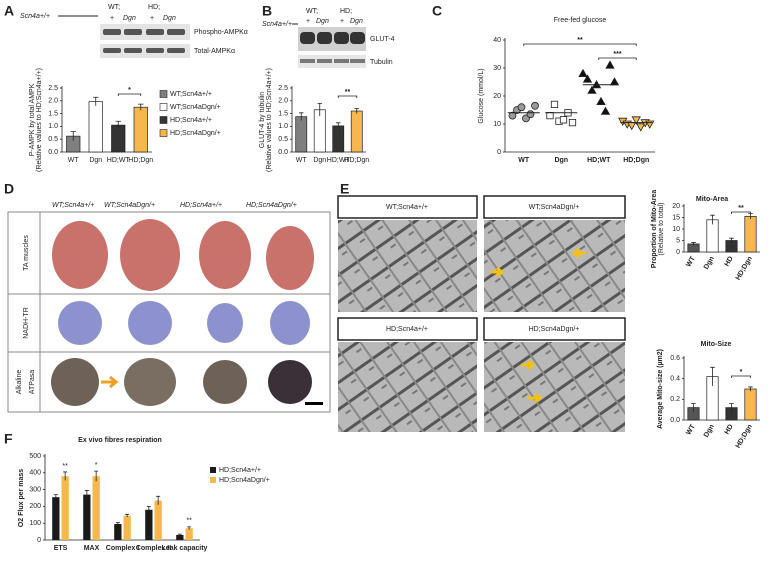 This screenshot has height=564, width=782. Describe the element at coordinates (181, 382) in the screenshot. I see `atpase-stain` at that location.